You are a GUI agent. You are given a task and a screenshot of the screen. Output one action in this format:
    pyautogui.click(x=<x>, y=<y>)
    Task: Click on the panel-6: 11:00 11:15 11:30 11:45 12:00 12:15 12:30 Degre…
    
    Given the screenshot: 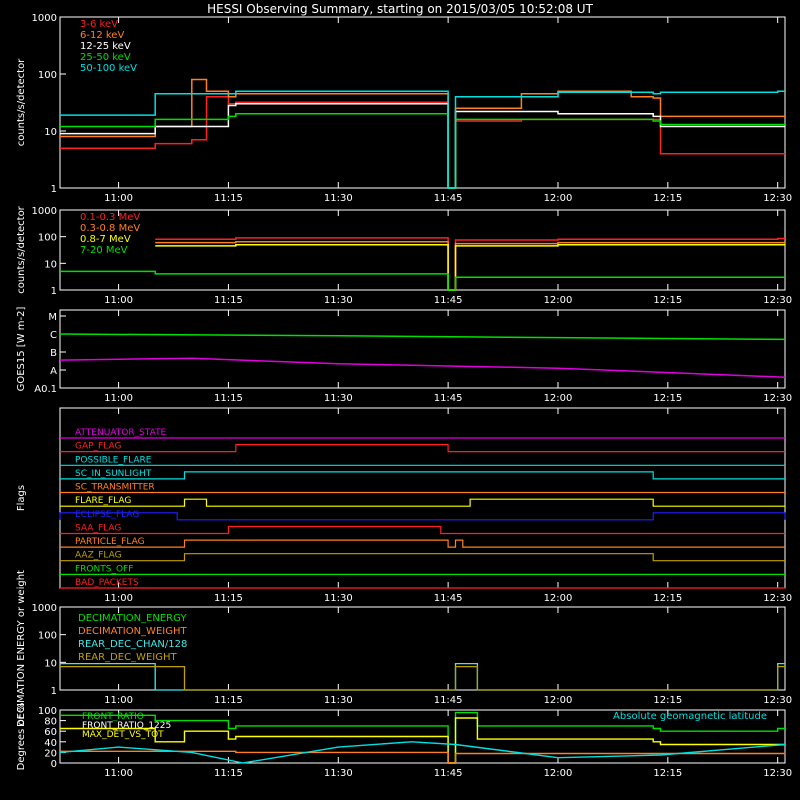 What is the action you would take?
    pyautogui.click(x=404, y=741)
    